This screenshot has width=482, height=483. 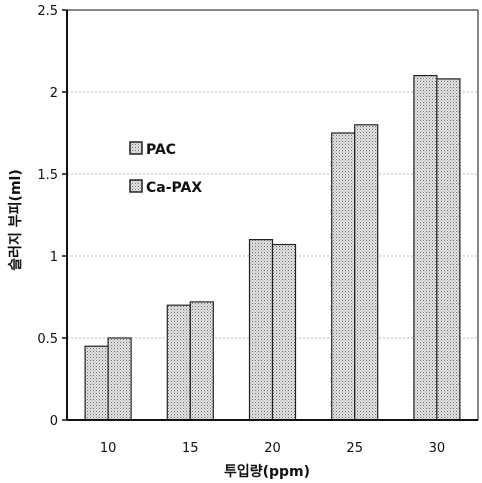 What do you see at coordinates (47, 175) in the screenshot?
I see `y-tick-label: 1.5` at bounding box center [47, 175].